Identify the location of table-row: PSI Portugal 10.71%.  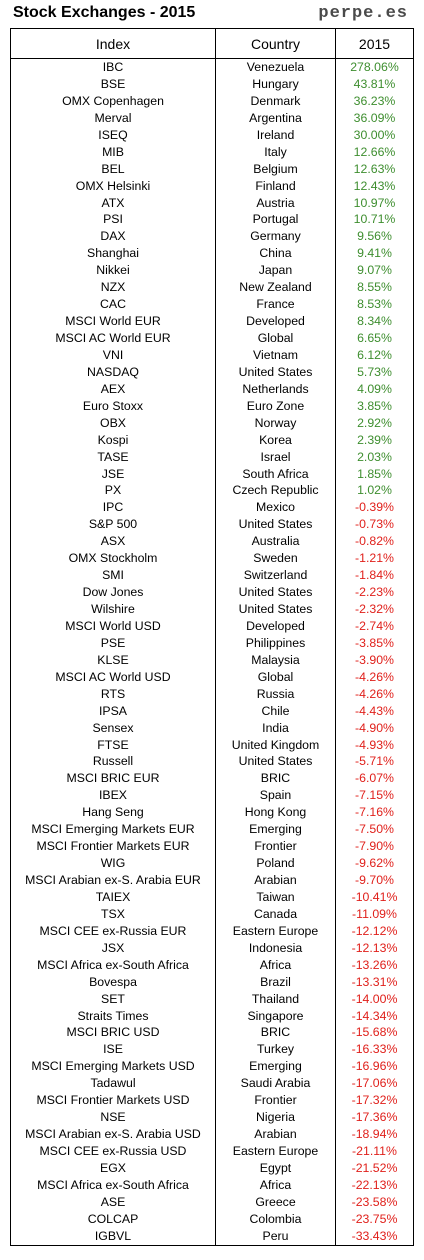
(212, 220).